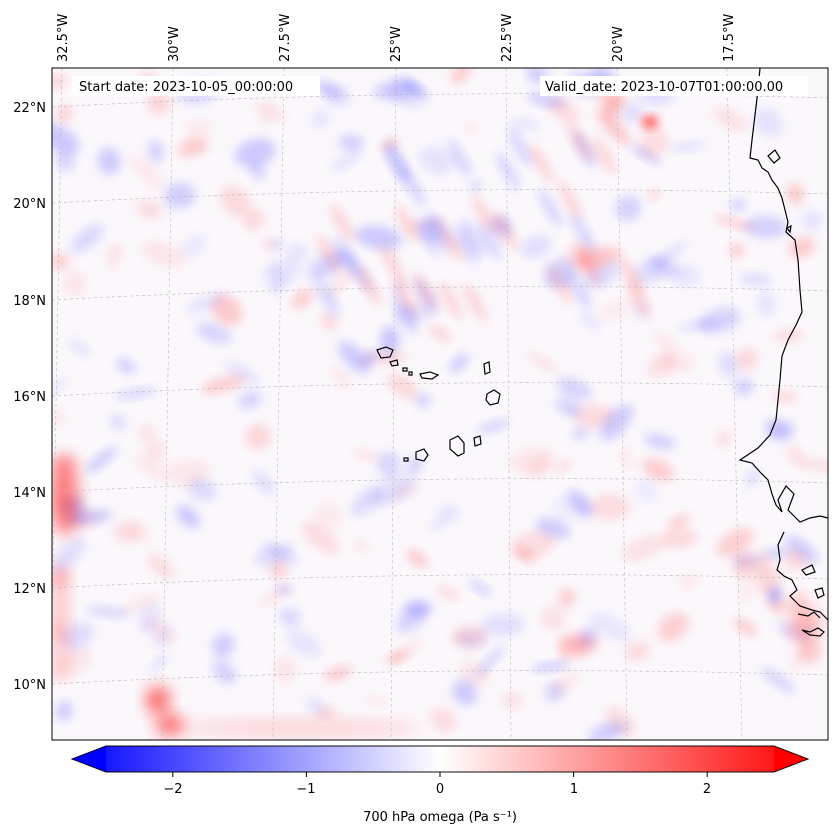 The image size is (837, 839). What do you see at coordinates (172, 789) in the screenshot?
I see `colorbar-tick-label: −2` at bounding box center [172, 789].